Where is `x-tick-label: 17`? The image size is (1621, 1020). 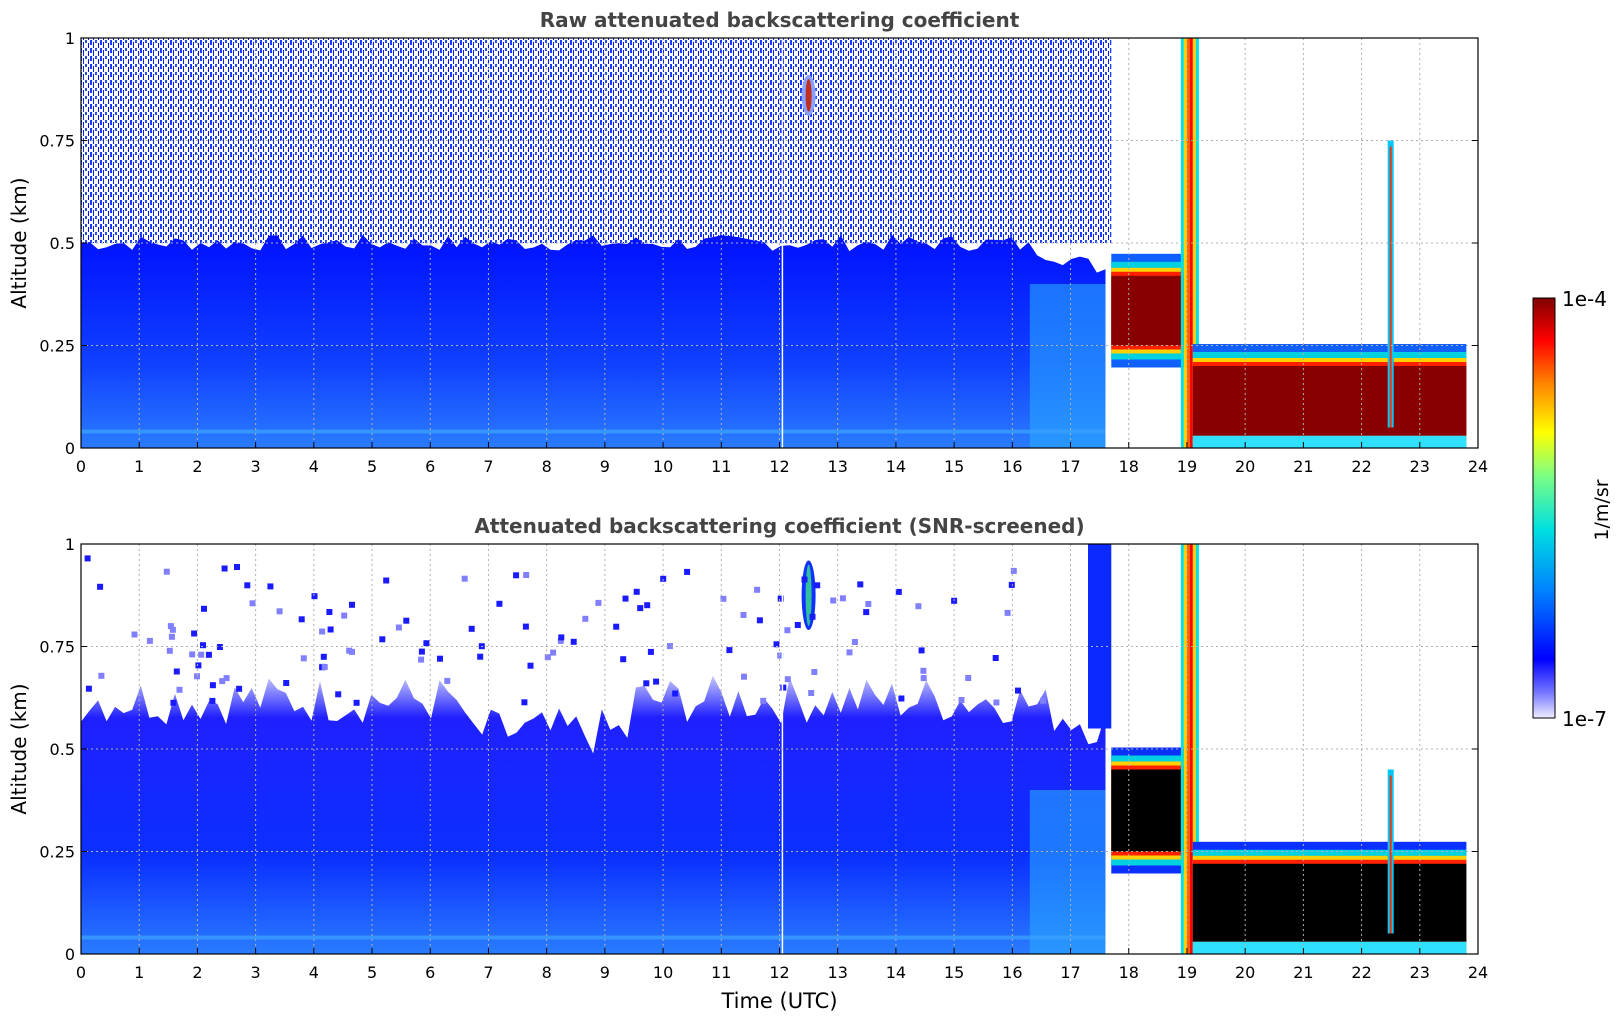
x-tick-label: 17 is located at coordinates (1070, 972).